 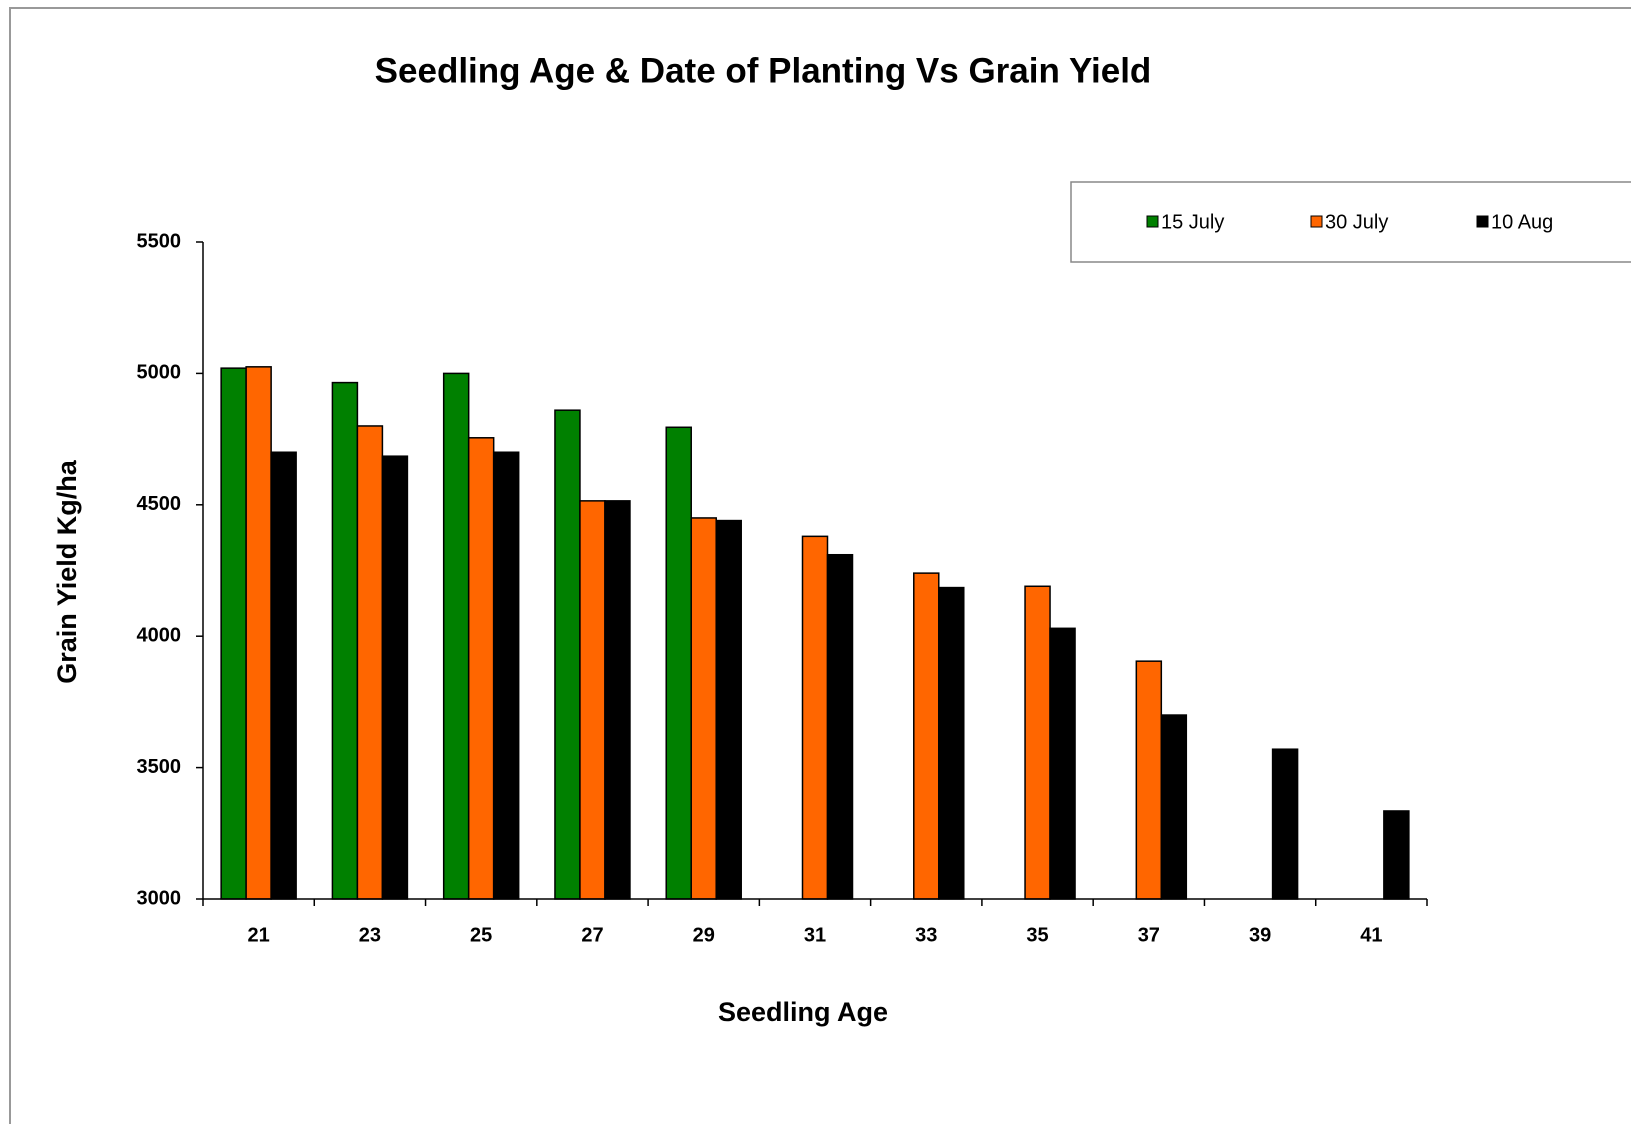 I want to click on x-tick-label: 33, so click(x=926, y=935).